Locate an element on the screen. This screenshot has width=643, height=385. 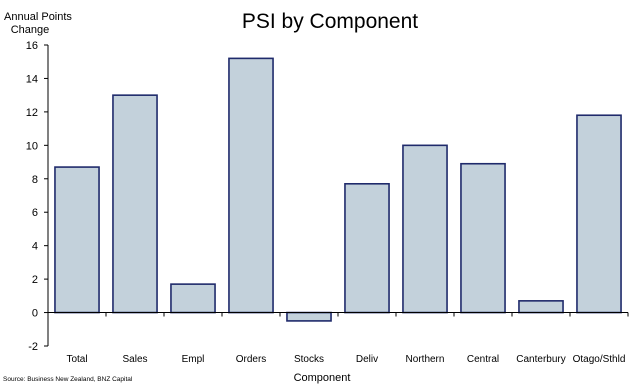
bar-northern is located at coordinates (425, 229).